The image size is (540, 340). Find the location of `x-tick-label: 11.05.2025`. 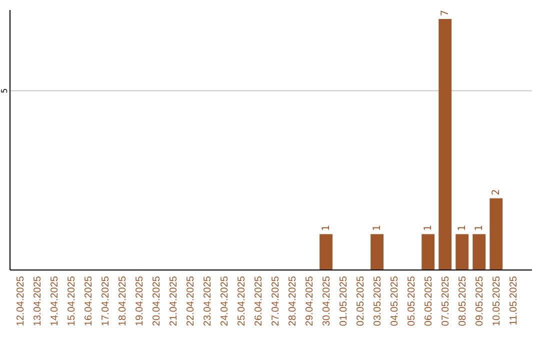

x-tick-label: 11.05.2025 is located at coordinates (514, 301).